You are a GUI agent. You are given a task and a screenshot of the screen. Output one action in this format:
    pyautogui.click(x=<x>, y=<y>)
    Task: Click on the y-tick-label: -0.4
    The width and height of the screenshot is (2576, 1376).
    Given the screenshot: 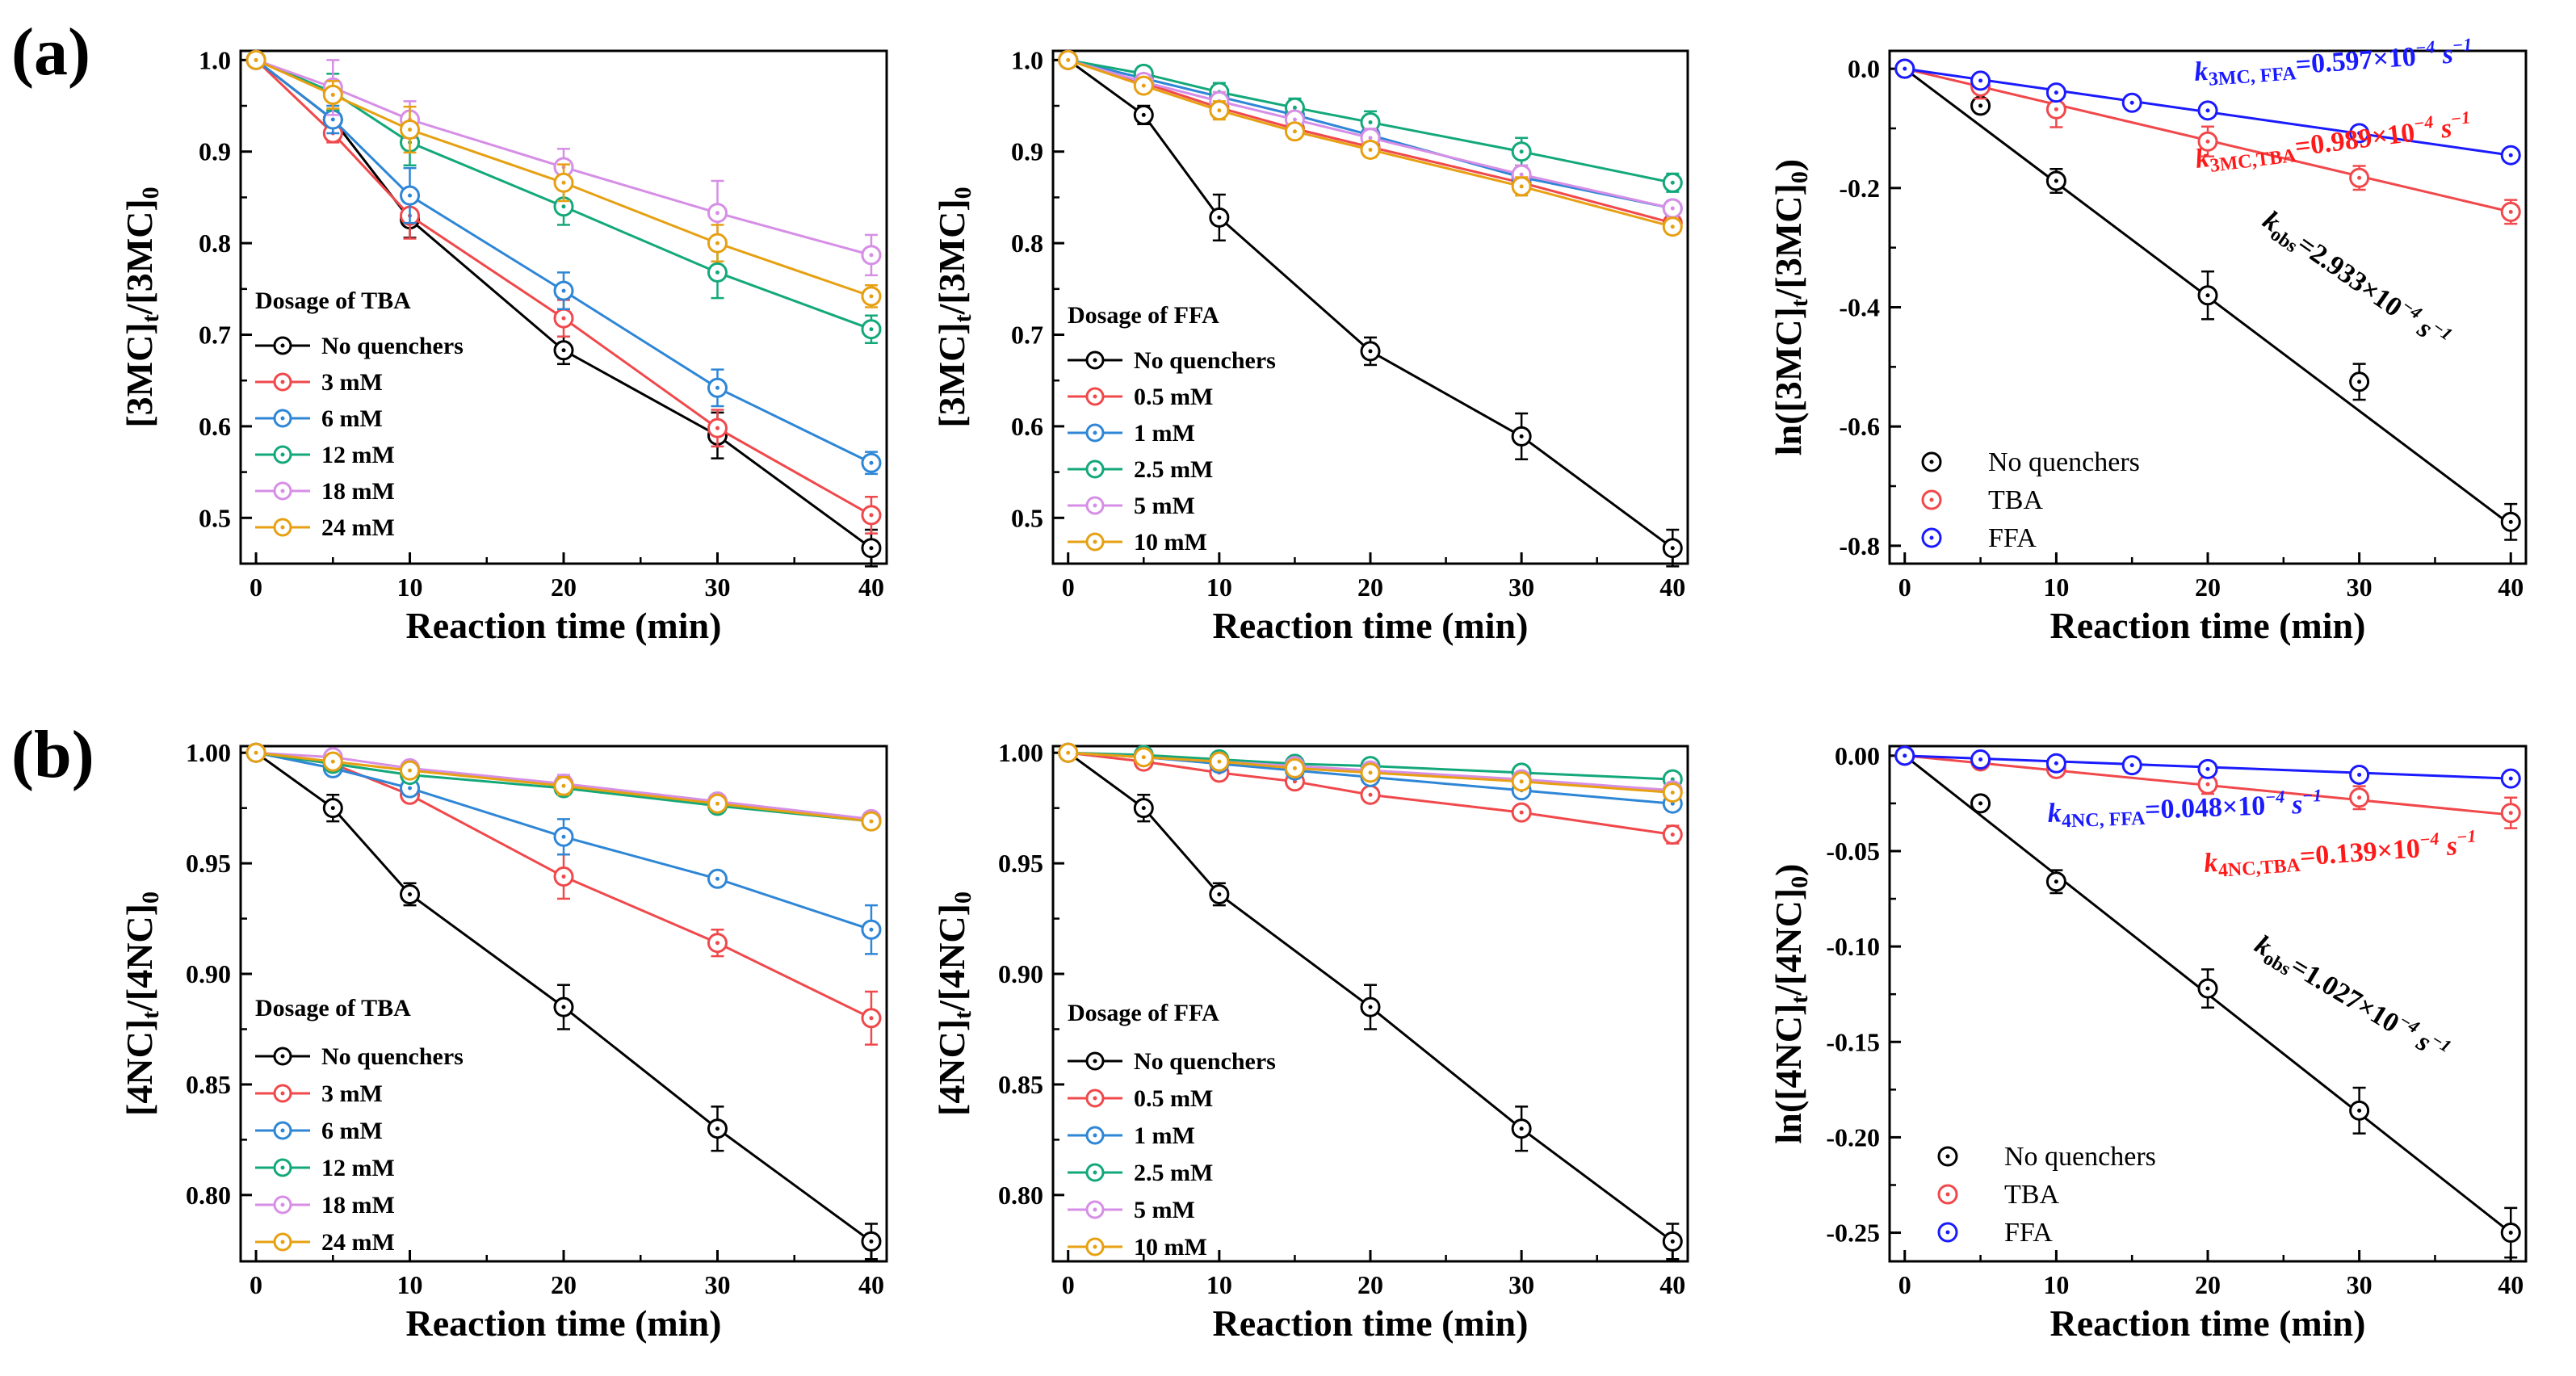 What is the action you would take?
    pyautogui.click(x=1859, y=307)
    